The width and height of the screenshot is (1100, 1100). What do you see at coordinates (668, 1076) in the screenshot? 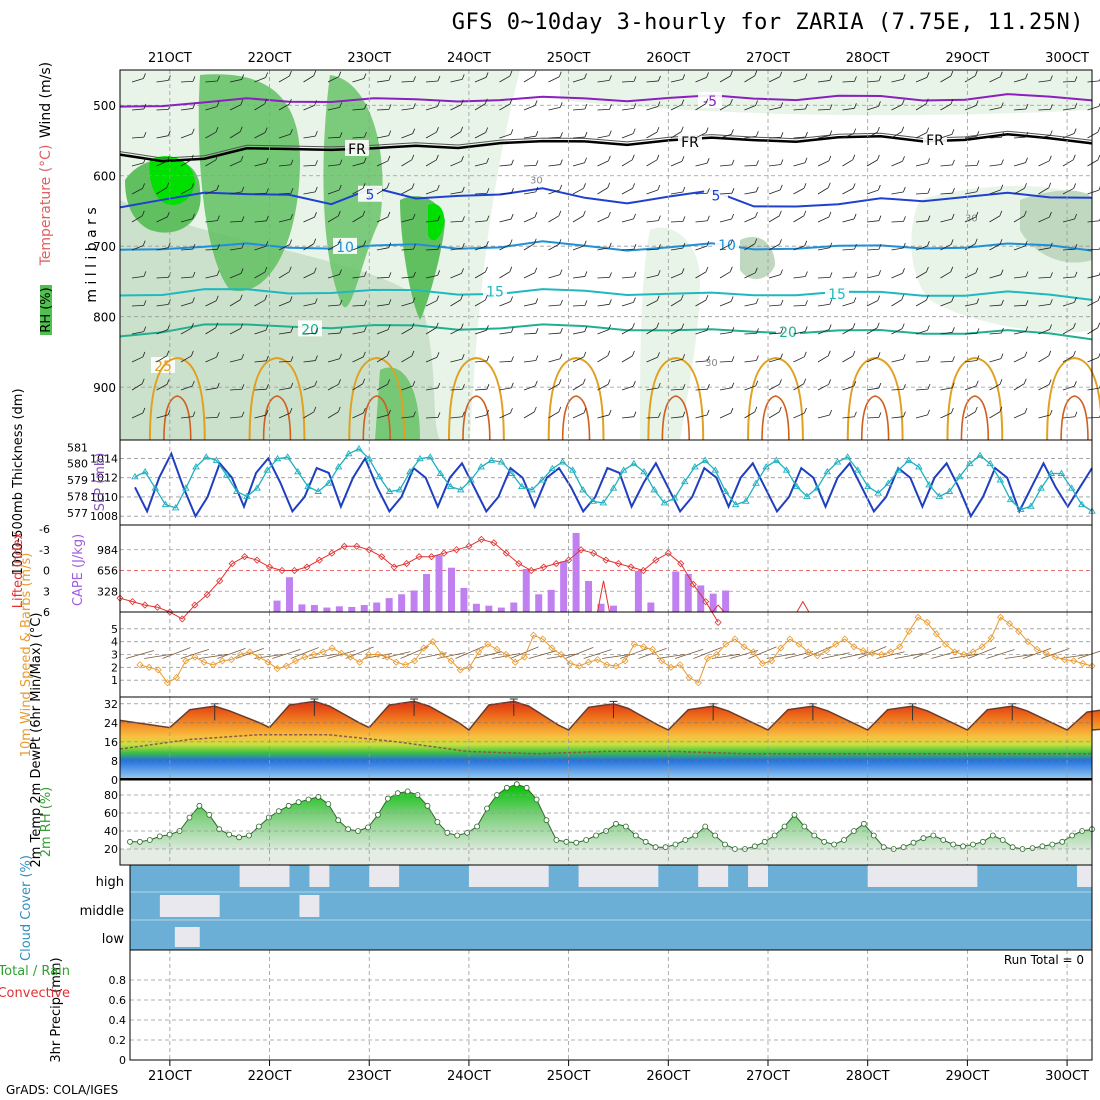
I see `date-label-bottom-5: 26OCT` at bounding box center [668, 1076].